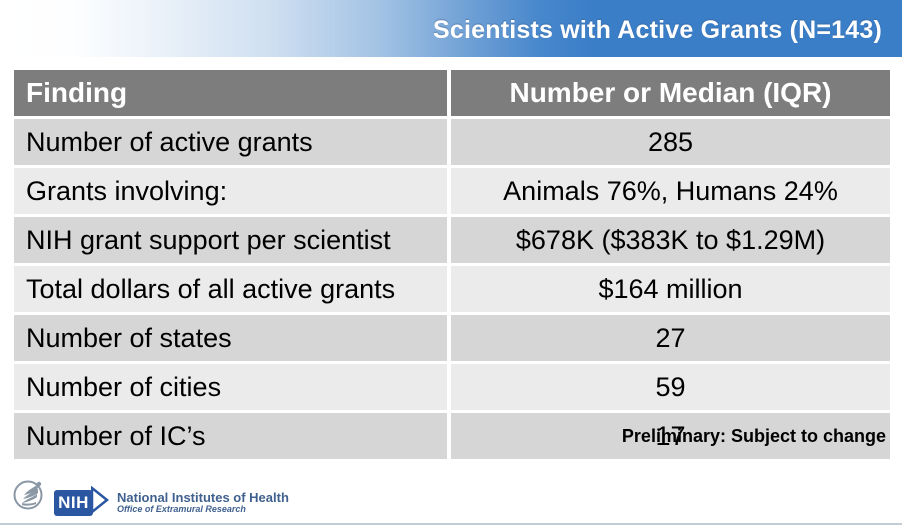 Image resolution: width=902 pixels, height=528 pixels. Describe the element at coordinates (670, 93) in the screenshot. I see `column-header-value: Number or Median (IQR)` at that location.